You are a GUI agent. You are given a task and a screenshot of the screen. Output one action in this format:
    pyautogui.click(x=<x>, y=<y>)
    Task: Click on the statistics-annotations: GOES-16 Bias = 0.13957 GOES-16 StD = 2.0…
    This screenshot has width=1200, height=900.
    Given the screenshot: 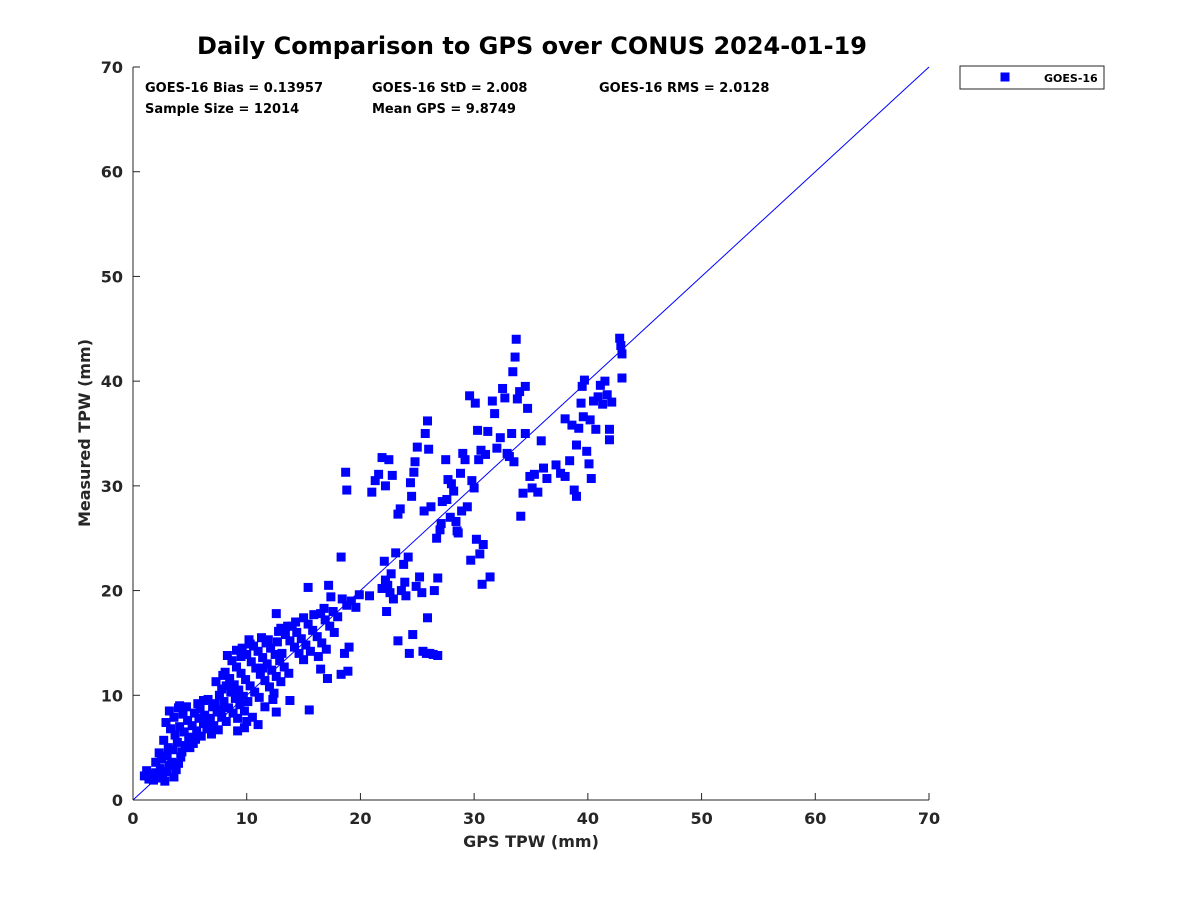 What is the action you would take?
    pyautogui.click(x=457, y=99)
    